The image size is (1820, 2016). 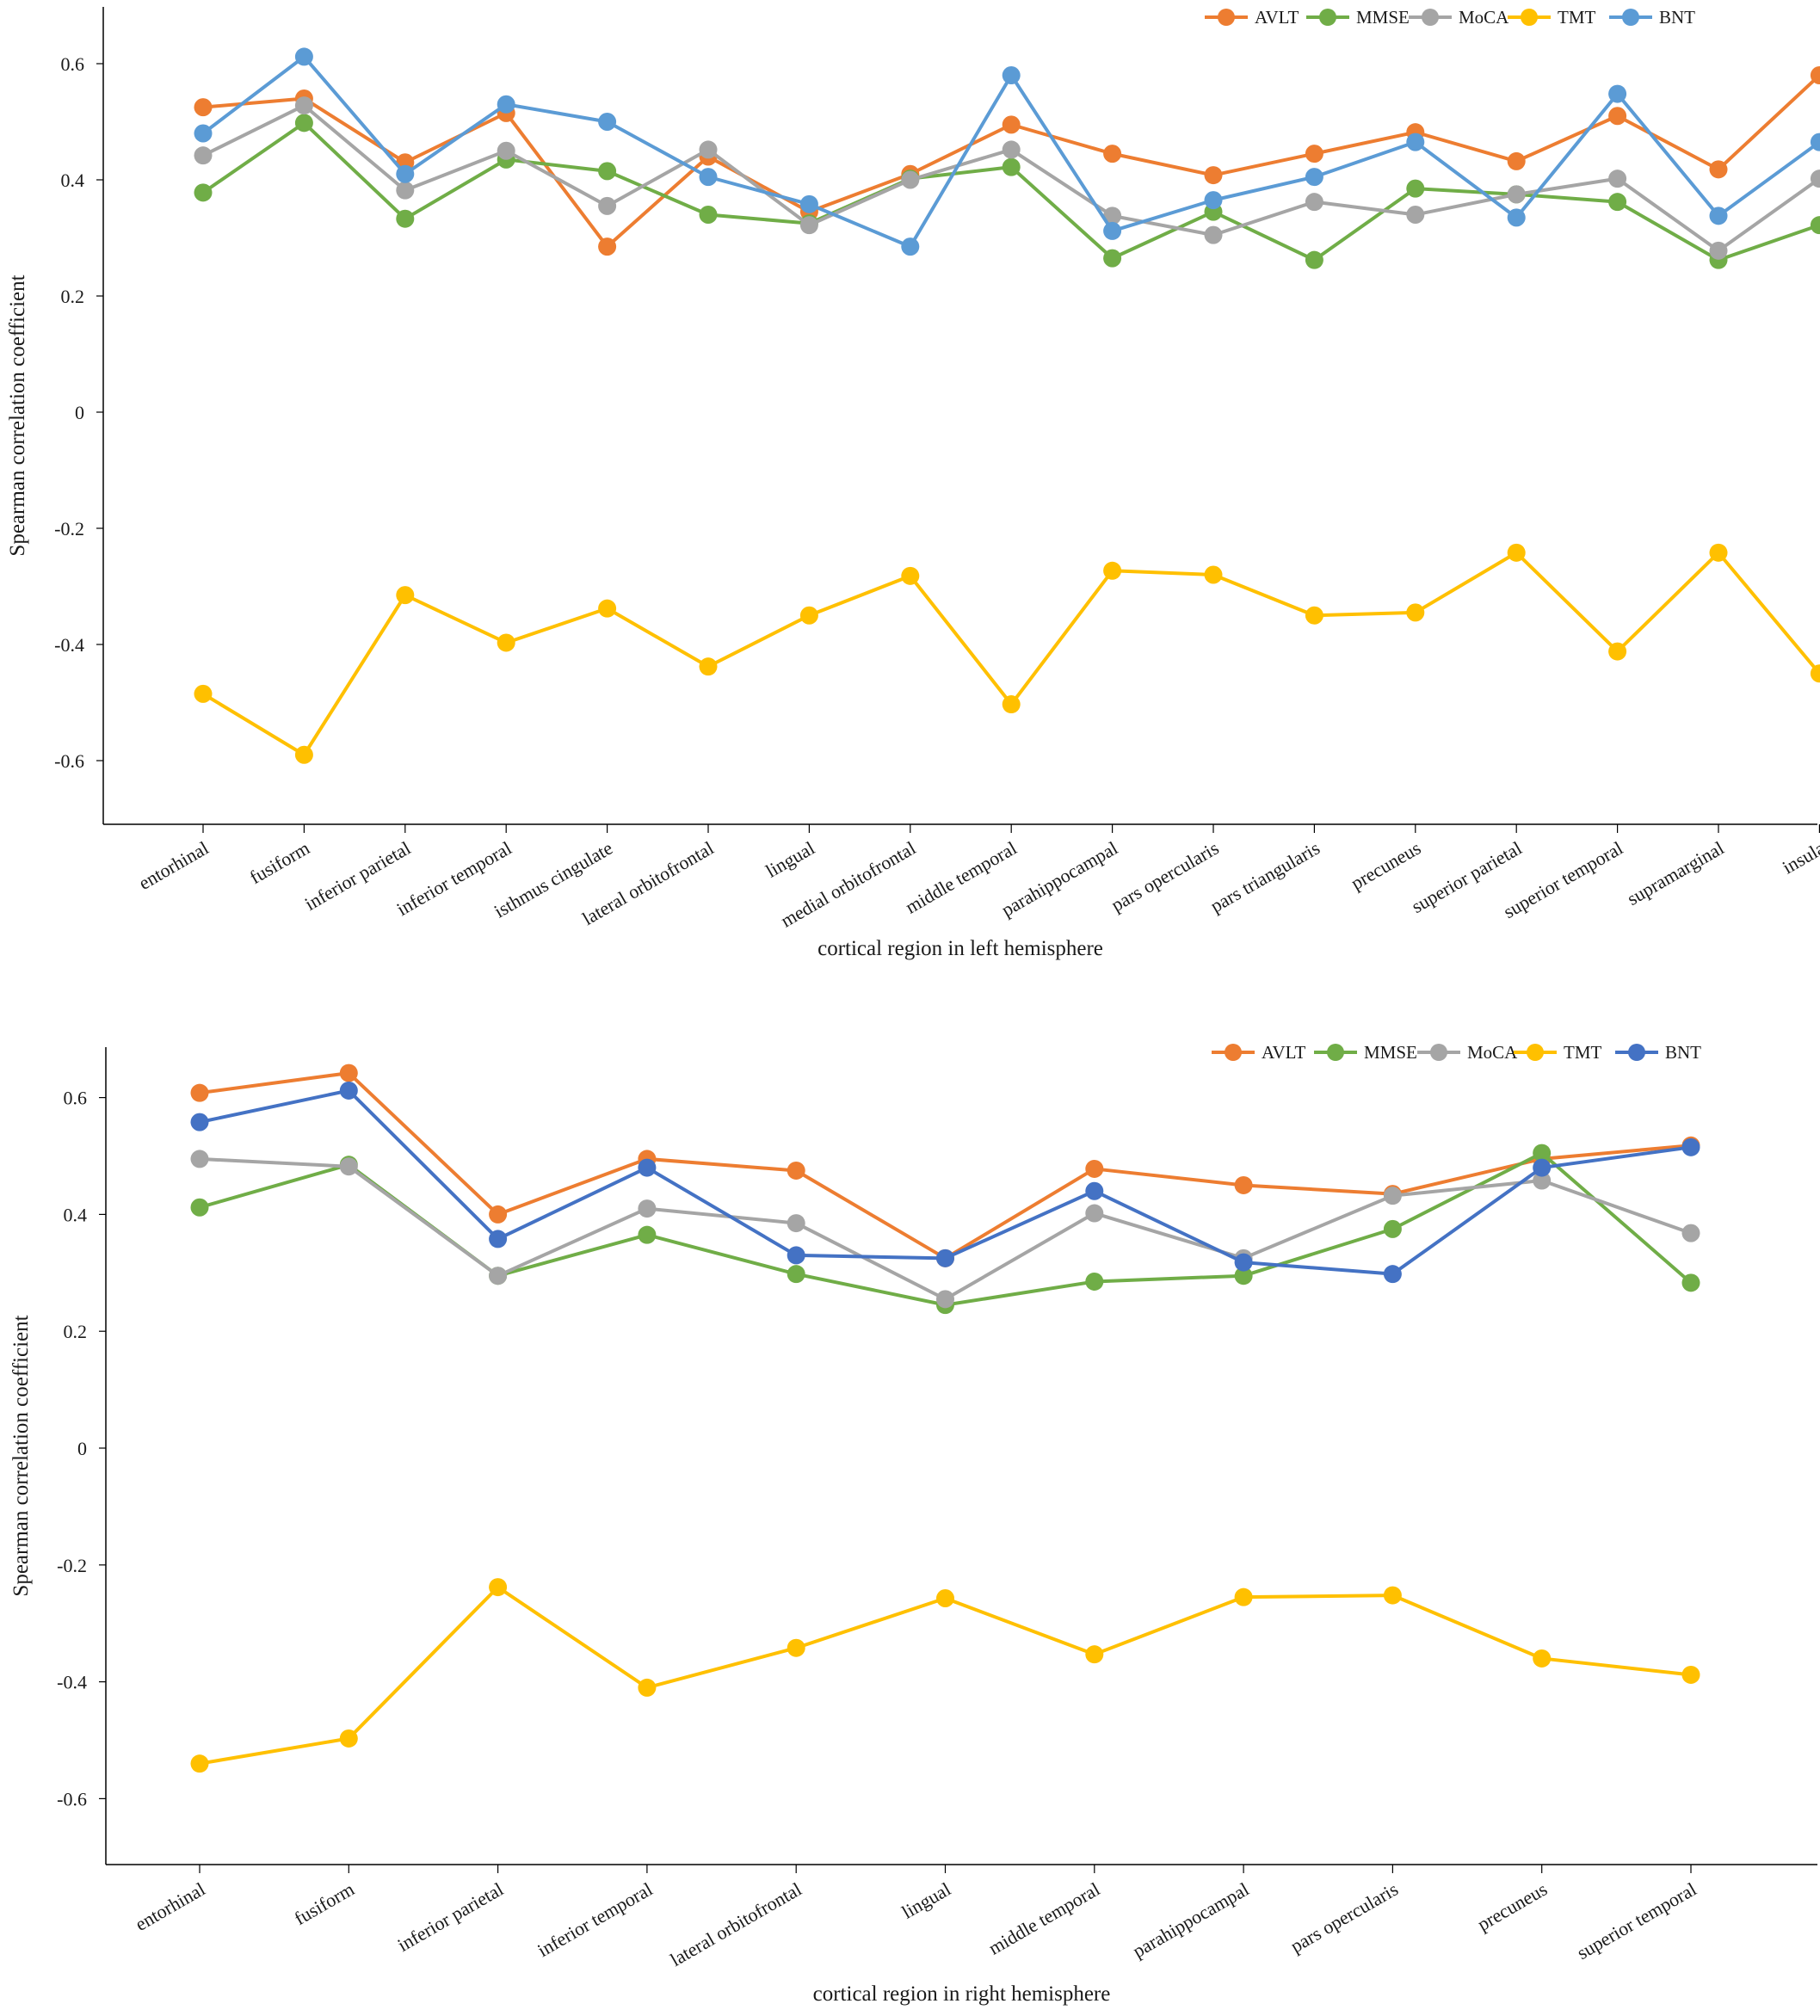 What do you see at coordinates (1617, 652) in the screenshot?
I see `data-point-tmt-superior-temporal` at bounding box center [1617, 652].